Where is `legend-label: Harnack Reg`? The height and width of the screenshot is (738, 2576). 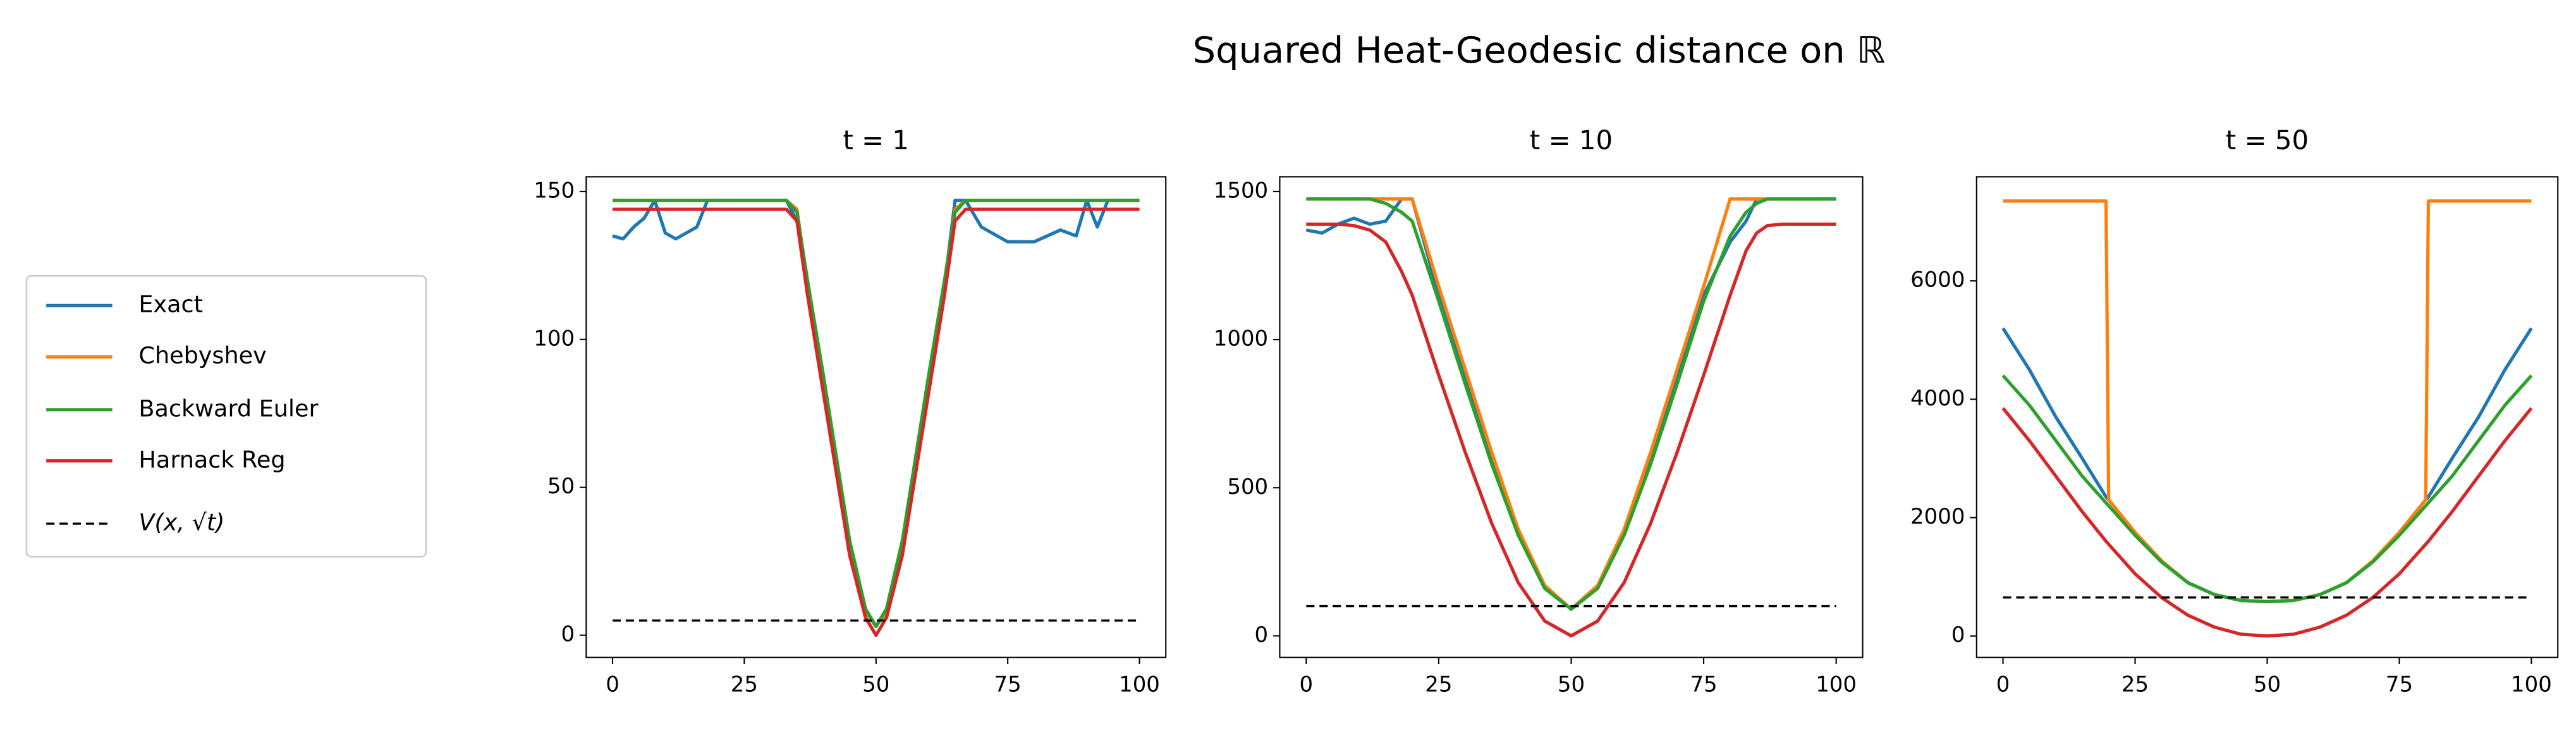
legend-label: Harnack Reg is located at coordinates (211, 460).